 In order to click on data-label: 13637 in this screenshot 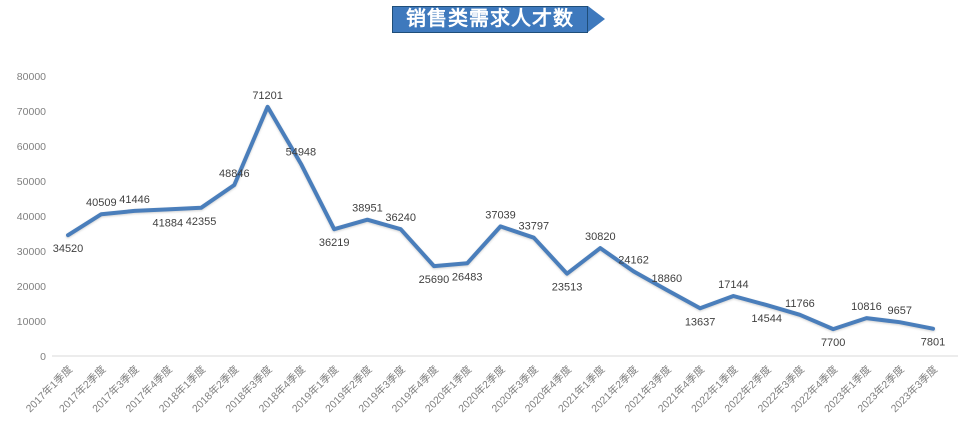, I will do `click(700, 322)`.